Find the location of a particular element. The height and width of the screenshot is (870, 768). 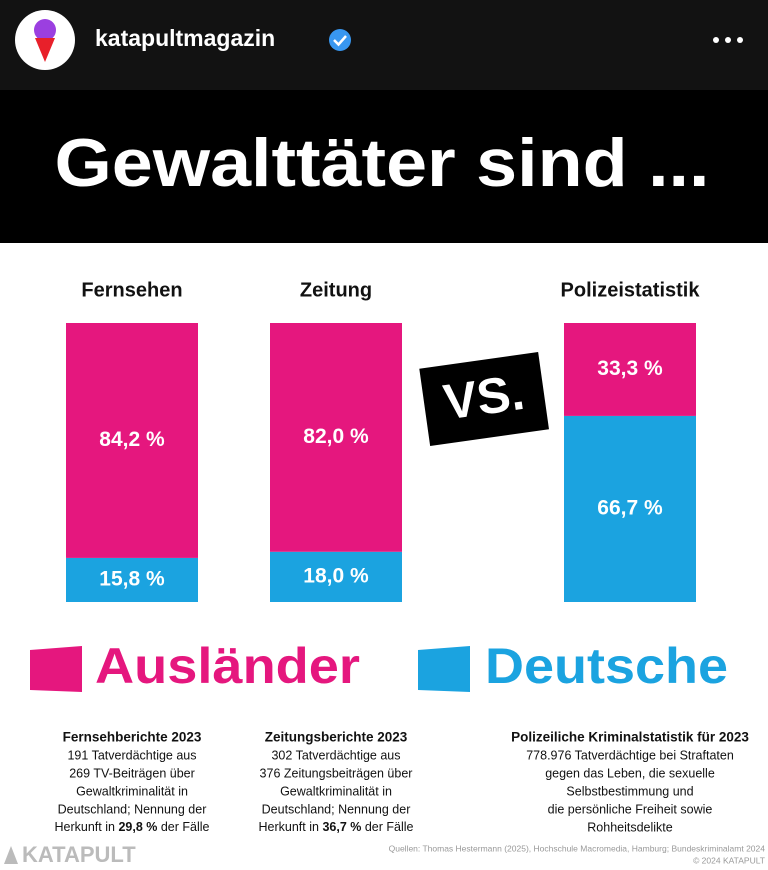

note-line: Herkunft in 29,8 % der Fälle is located at coordinates (132, 827).